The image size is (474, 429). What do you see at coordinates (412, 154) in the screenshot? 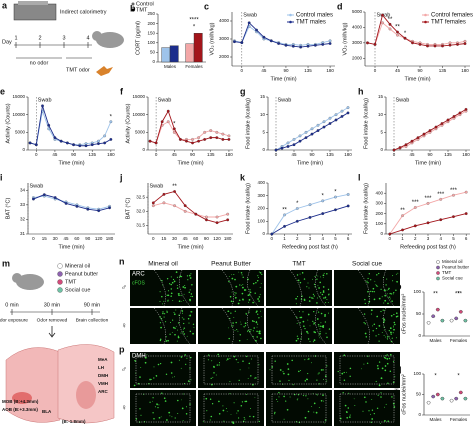
I see `x-tick-label: 45` at bounding box center [412, 154].